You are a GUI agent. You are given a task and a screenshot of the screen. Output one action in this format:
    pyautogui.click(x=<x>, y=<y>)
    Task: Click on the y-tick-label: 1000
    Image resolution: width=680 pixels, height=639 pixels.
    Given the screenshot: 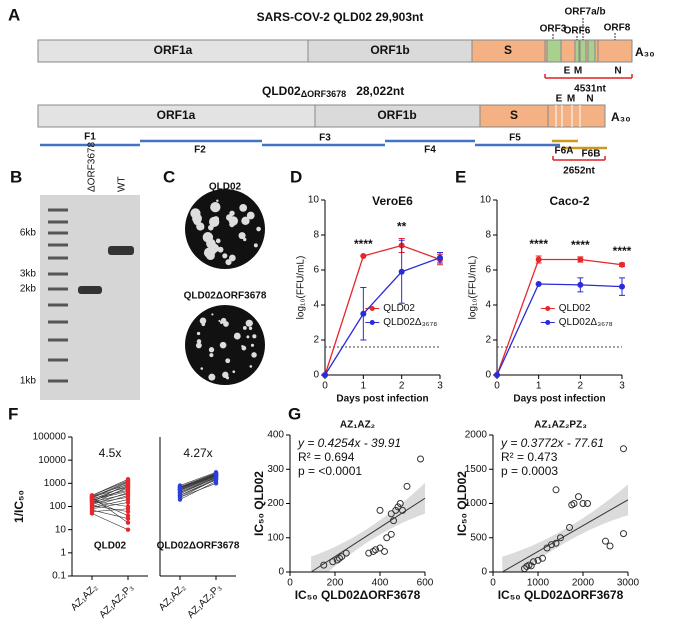 What is the action you would take?
    pyautogui.click(x=55, y=483)
    